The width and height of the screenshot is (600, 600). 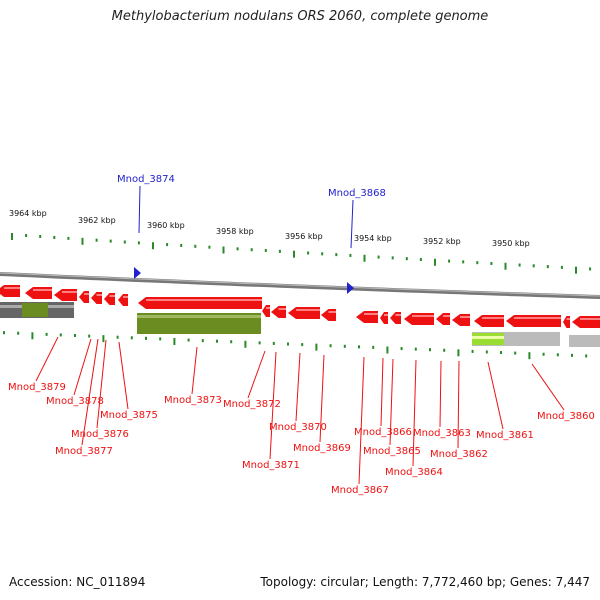 What do you see at coordinates (300, 306) in the screenshot?
I see `gene-arrows` at bounding box center [300, 306].